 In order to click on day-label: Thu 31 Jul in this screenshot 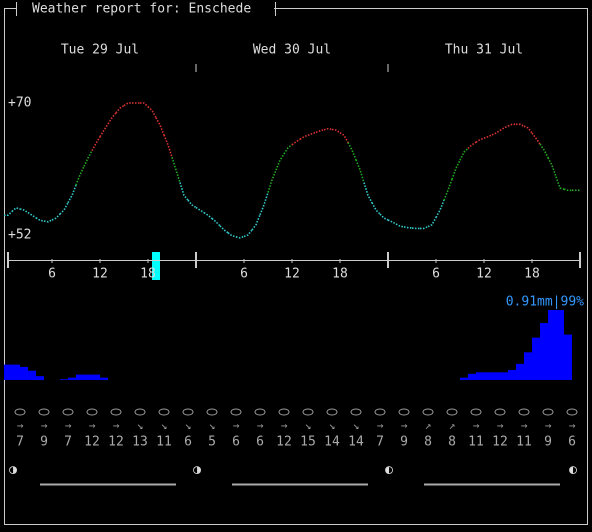, I will do `click(484, 50)`.